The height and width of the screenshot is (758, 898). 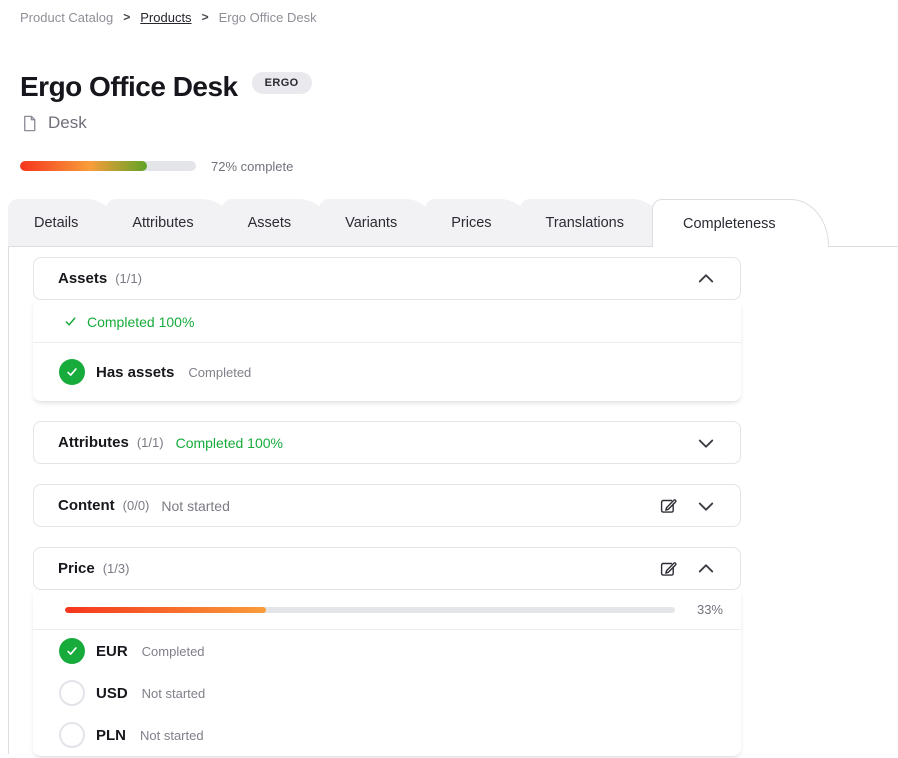 What do you see at coordinates (740, 223) in the screenshot?
I see `tab-completeness: Completeness` at bounding box center [740, 223].